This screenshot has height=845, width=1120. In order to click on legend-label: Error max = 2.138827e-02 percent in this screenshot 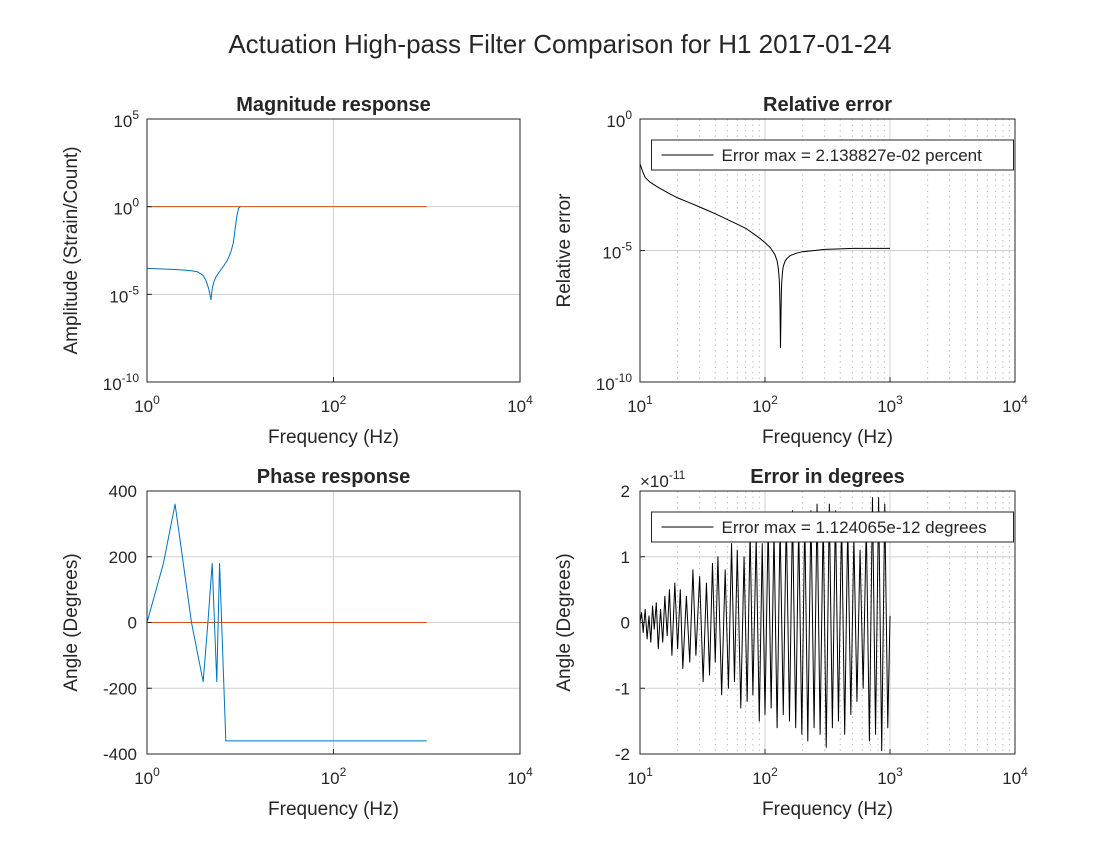, I will do `click(852, 155)`.